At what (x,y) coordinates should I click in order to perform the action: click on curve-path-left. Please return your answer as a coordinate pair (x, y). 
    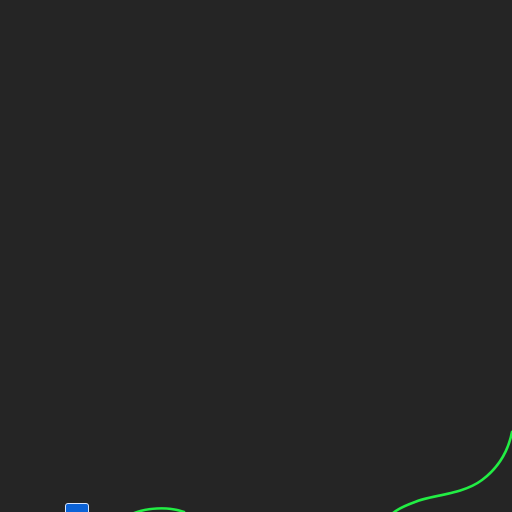
    Looking at the image, I should click on (159, 509).